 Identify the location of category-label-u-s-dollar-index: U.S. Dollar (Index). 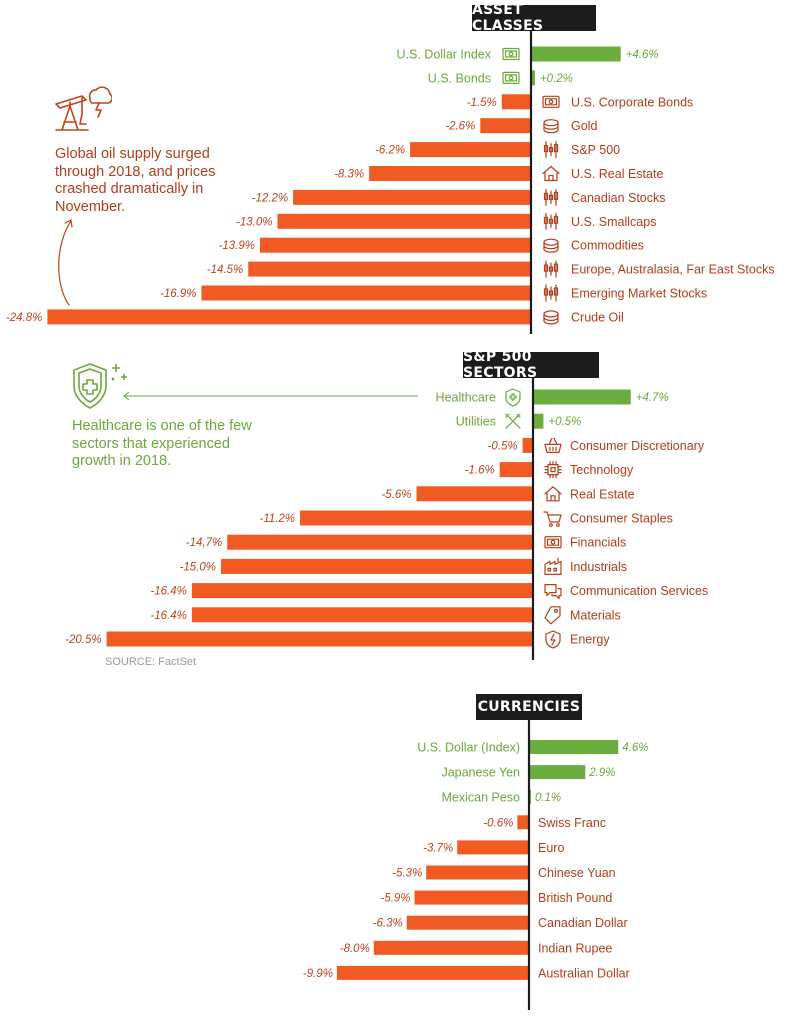
(468, 748).